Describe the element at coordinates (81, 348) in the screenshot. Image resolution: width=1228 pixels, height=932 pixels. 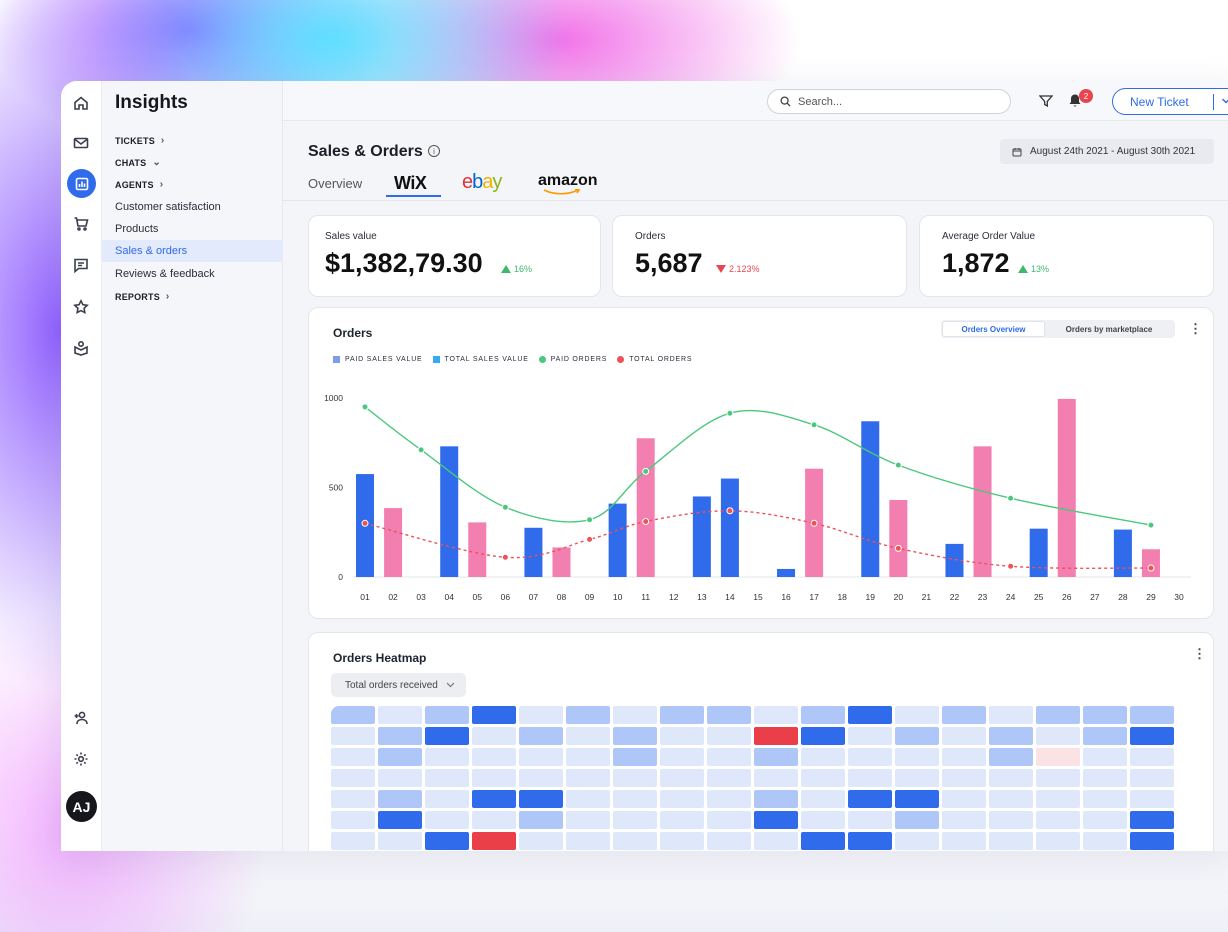
I see `knowledge-base-icon` at that location.